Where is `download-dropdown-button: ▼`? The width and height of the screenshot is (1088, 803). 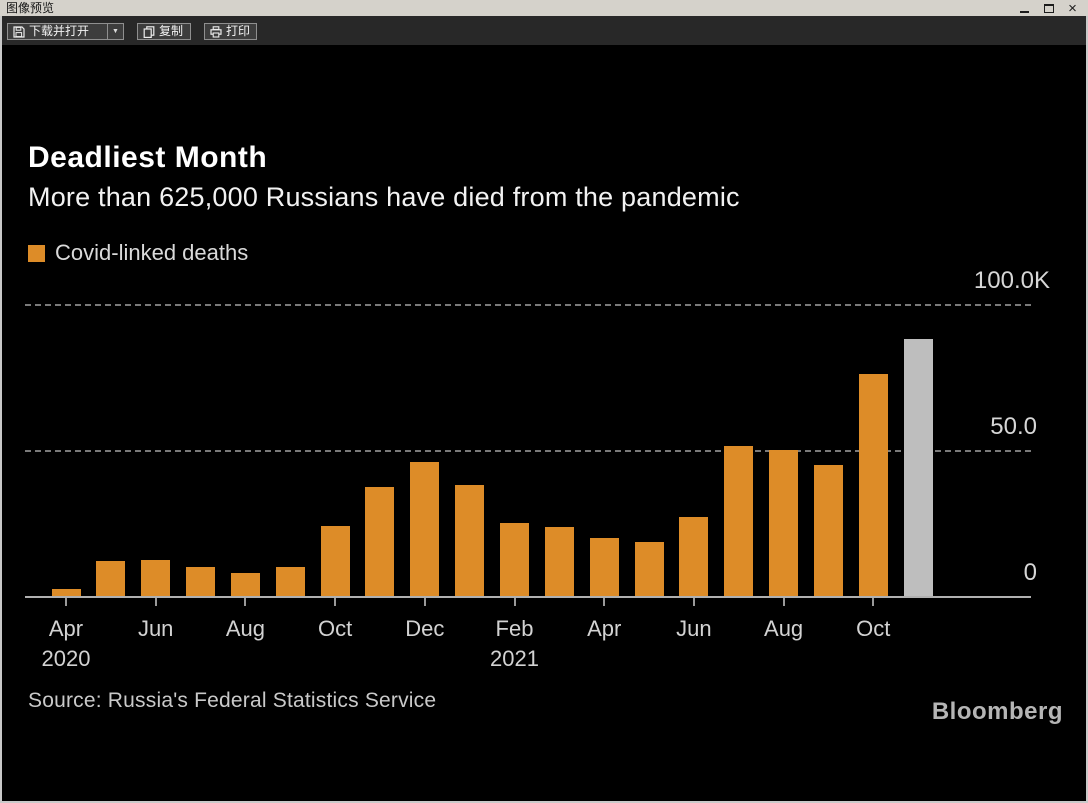 download-dropdown-button: ▼ is located at coordinates (115, 31).